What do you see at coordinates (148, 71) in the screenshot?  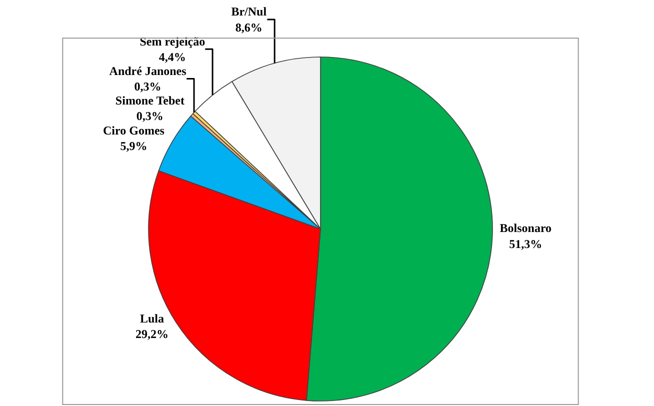 I see `slice-label: André Janones` at bounding box center [148, 71].